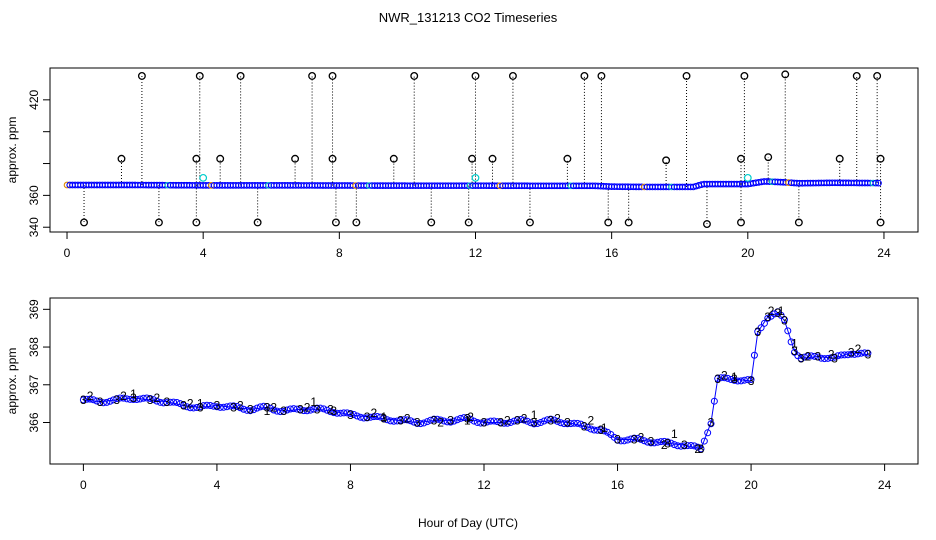 The height and width of the screenshot is (540, 936). What do you see at coordinates (34, 347) in the screenshot?
I see `bottom-y-tick-label: 368` at bounding box center [34, 347].